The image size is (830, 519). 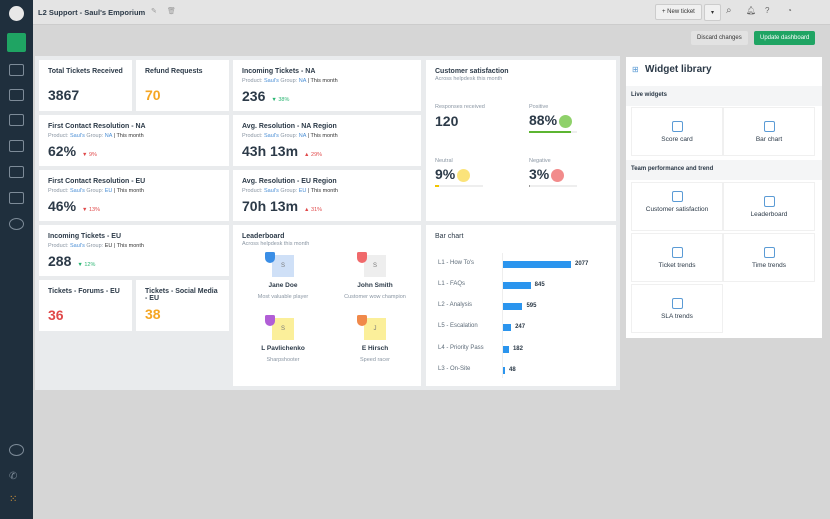 I want to click on settings-icon, so click(x=16, y=224).